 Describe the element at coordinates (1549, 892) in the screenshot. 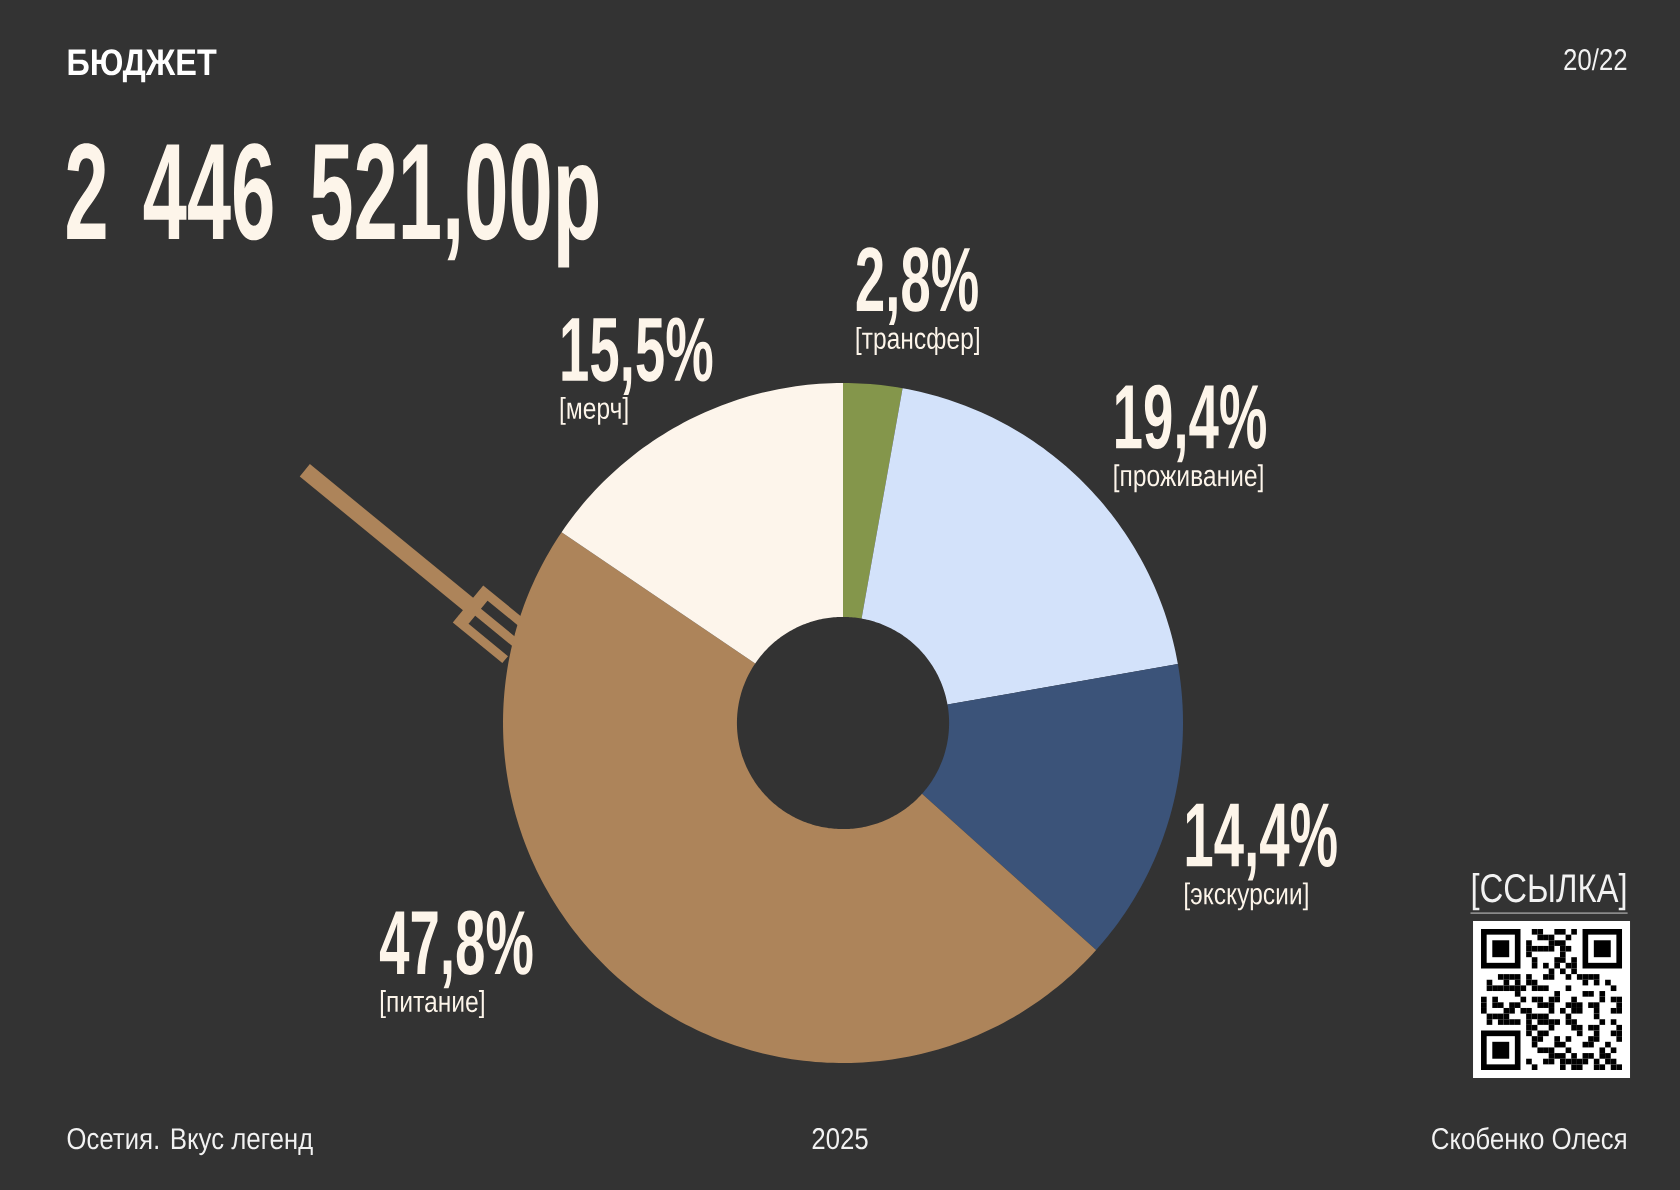

I see `text: [ССЫЛКА]` at that location.